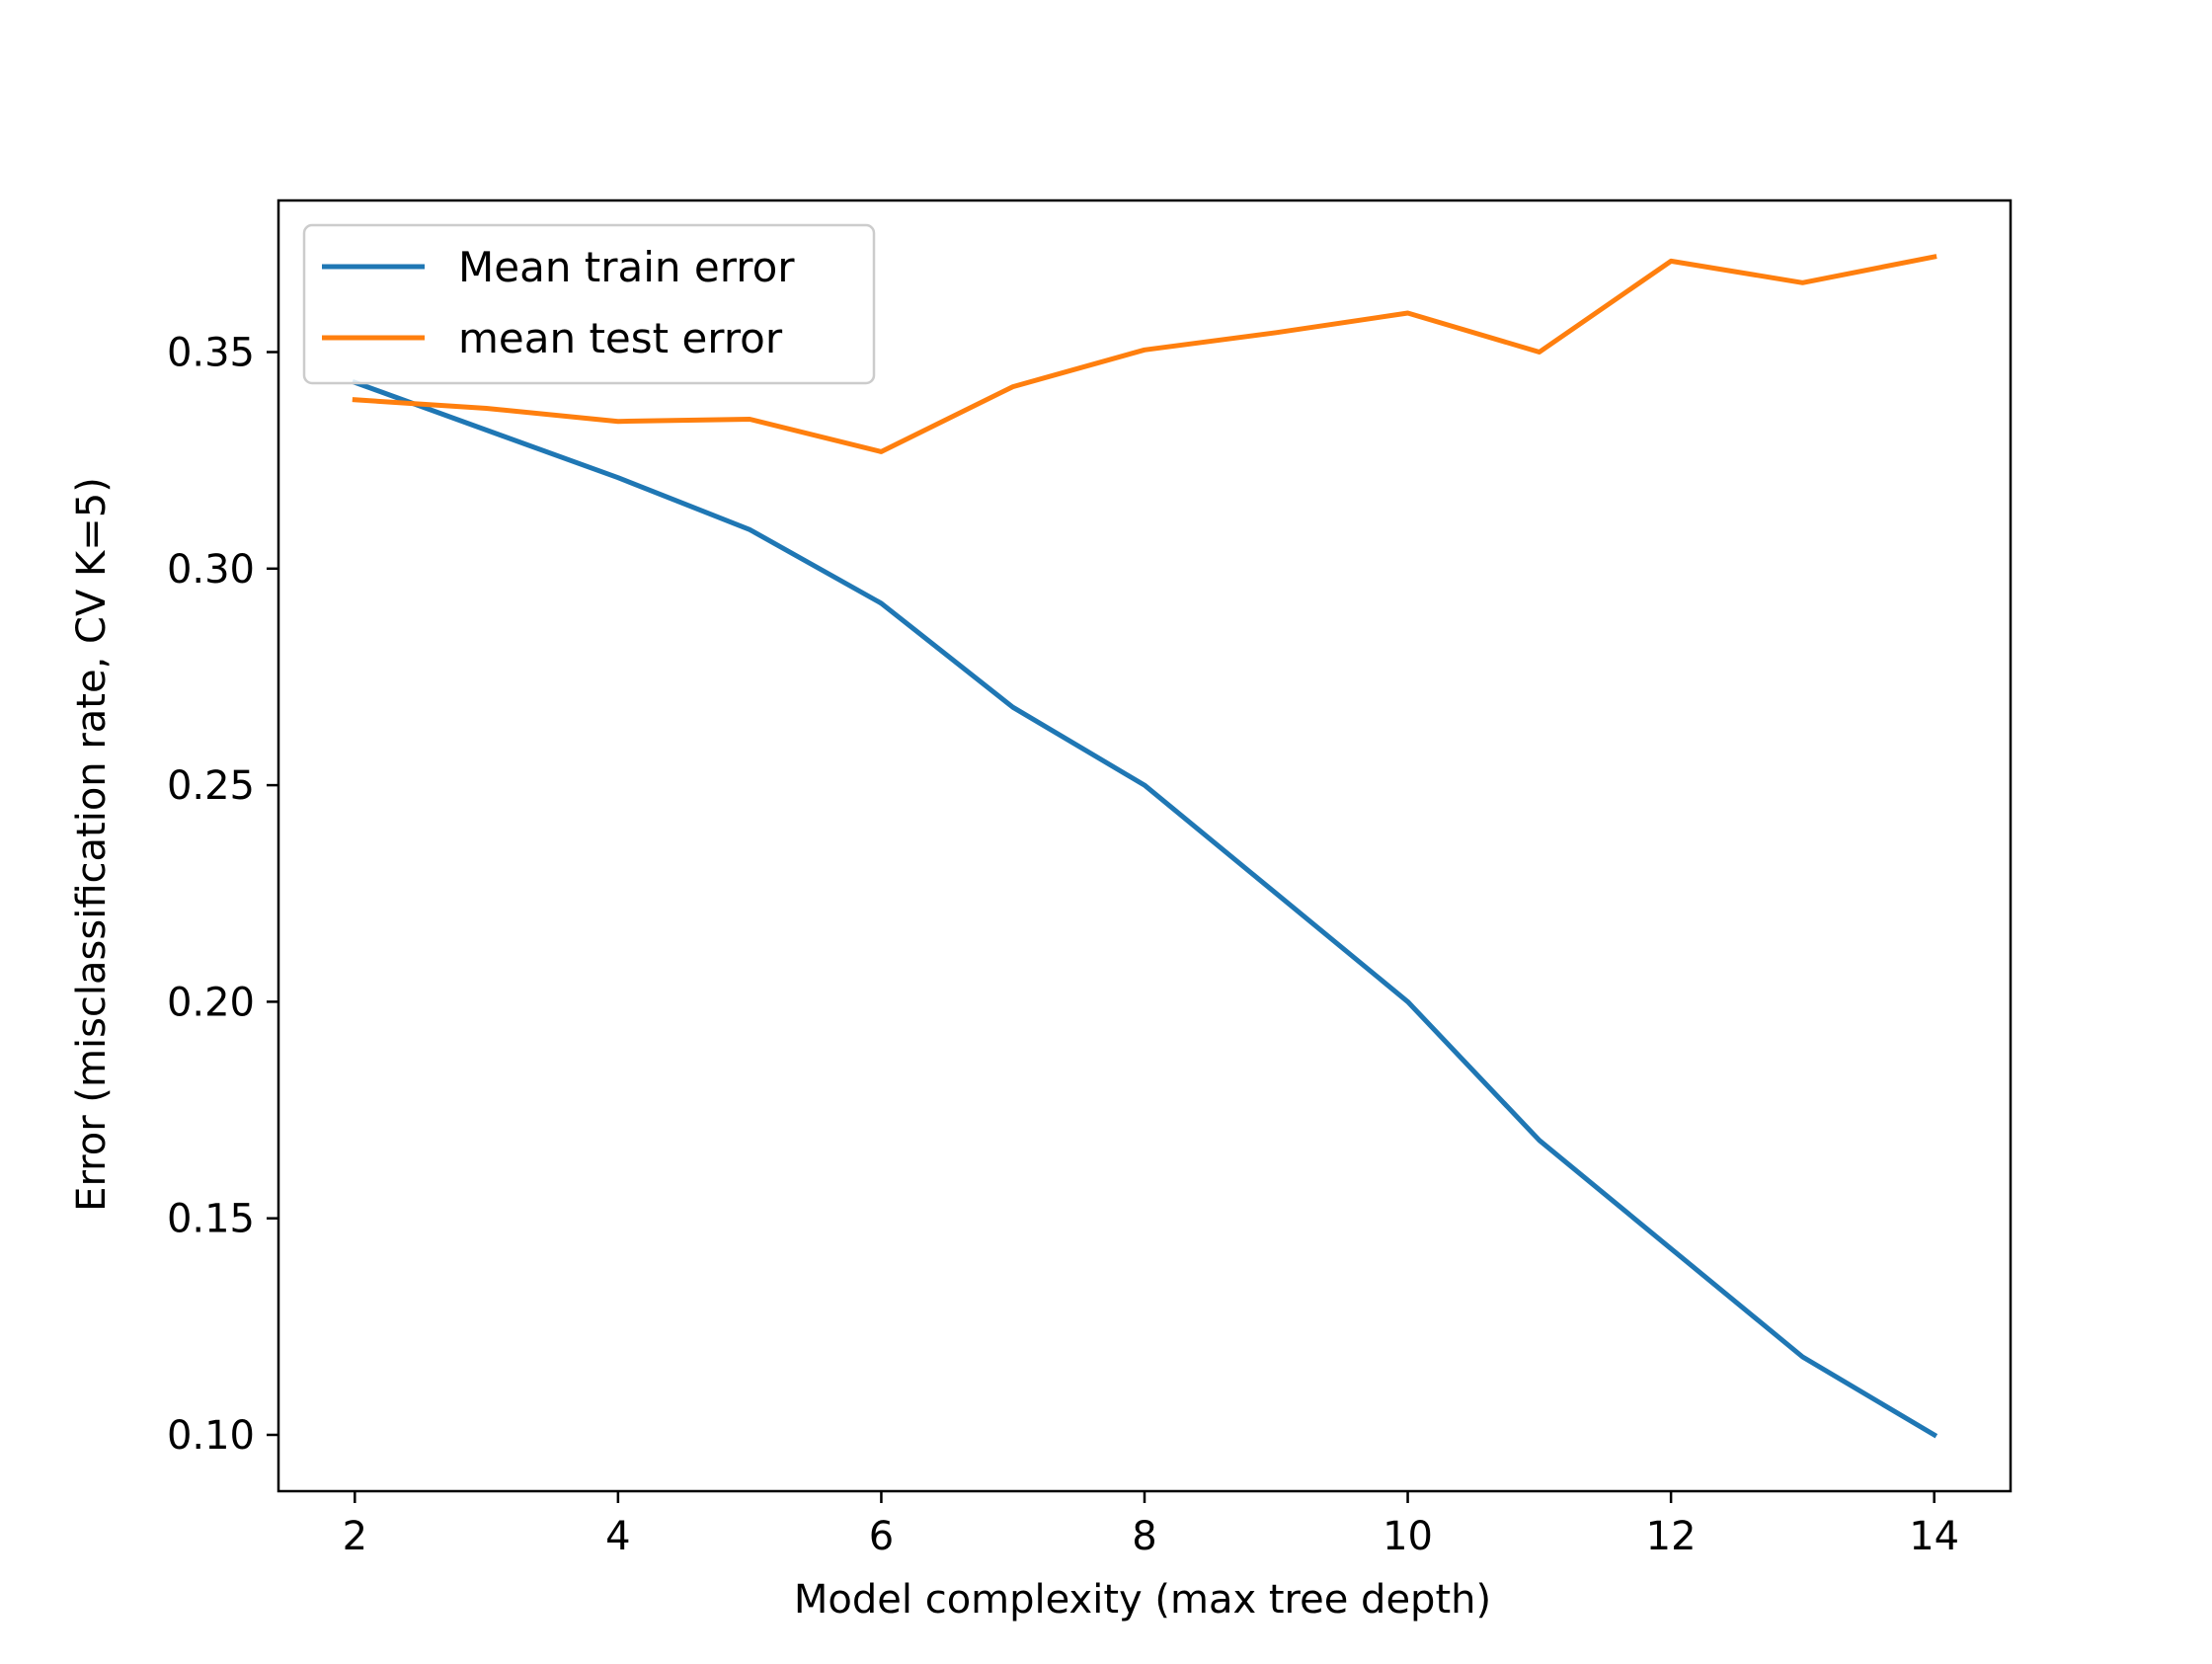 This screenshot has width=2212, height=1664. Describe the element at coordinates (92, 844) in the screenshot. I see `y-axis-label: Error (misclassification rate, CV K=5)` at that location.